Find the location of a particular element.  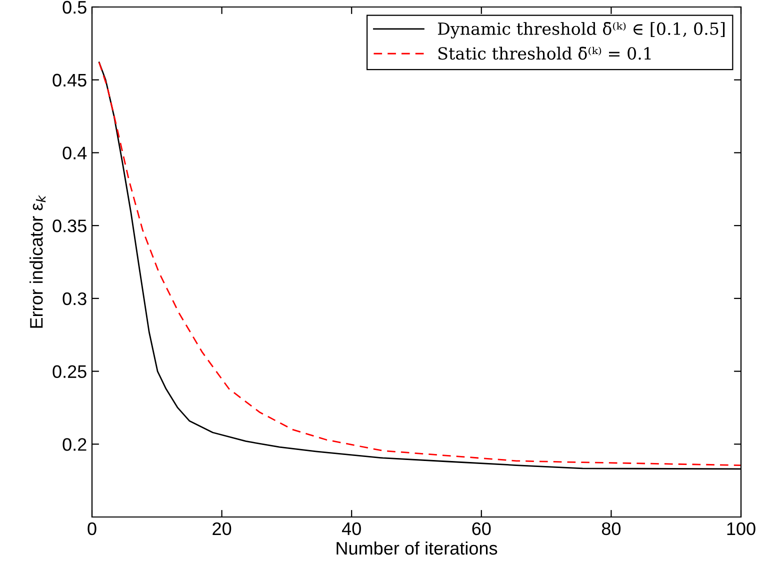

y-tick-label: 0.35 is located at coordinates (69, 226).